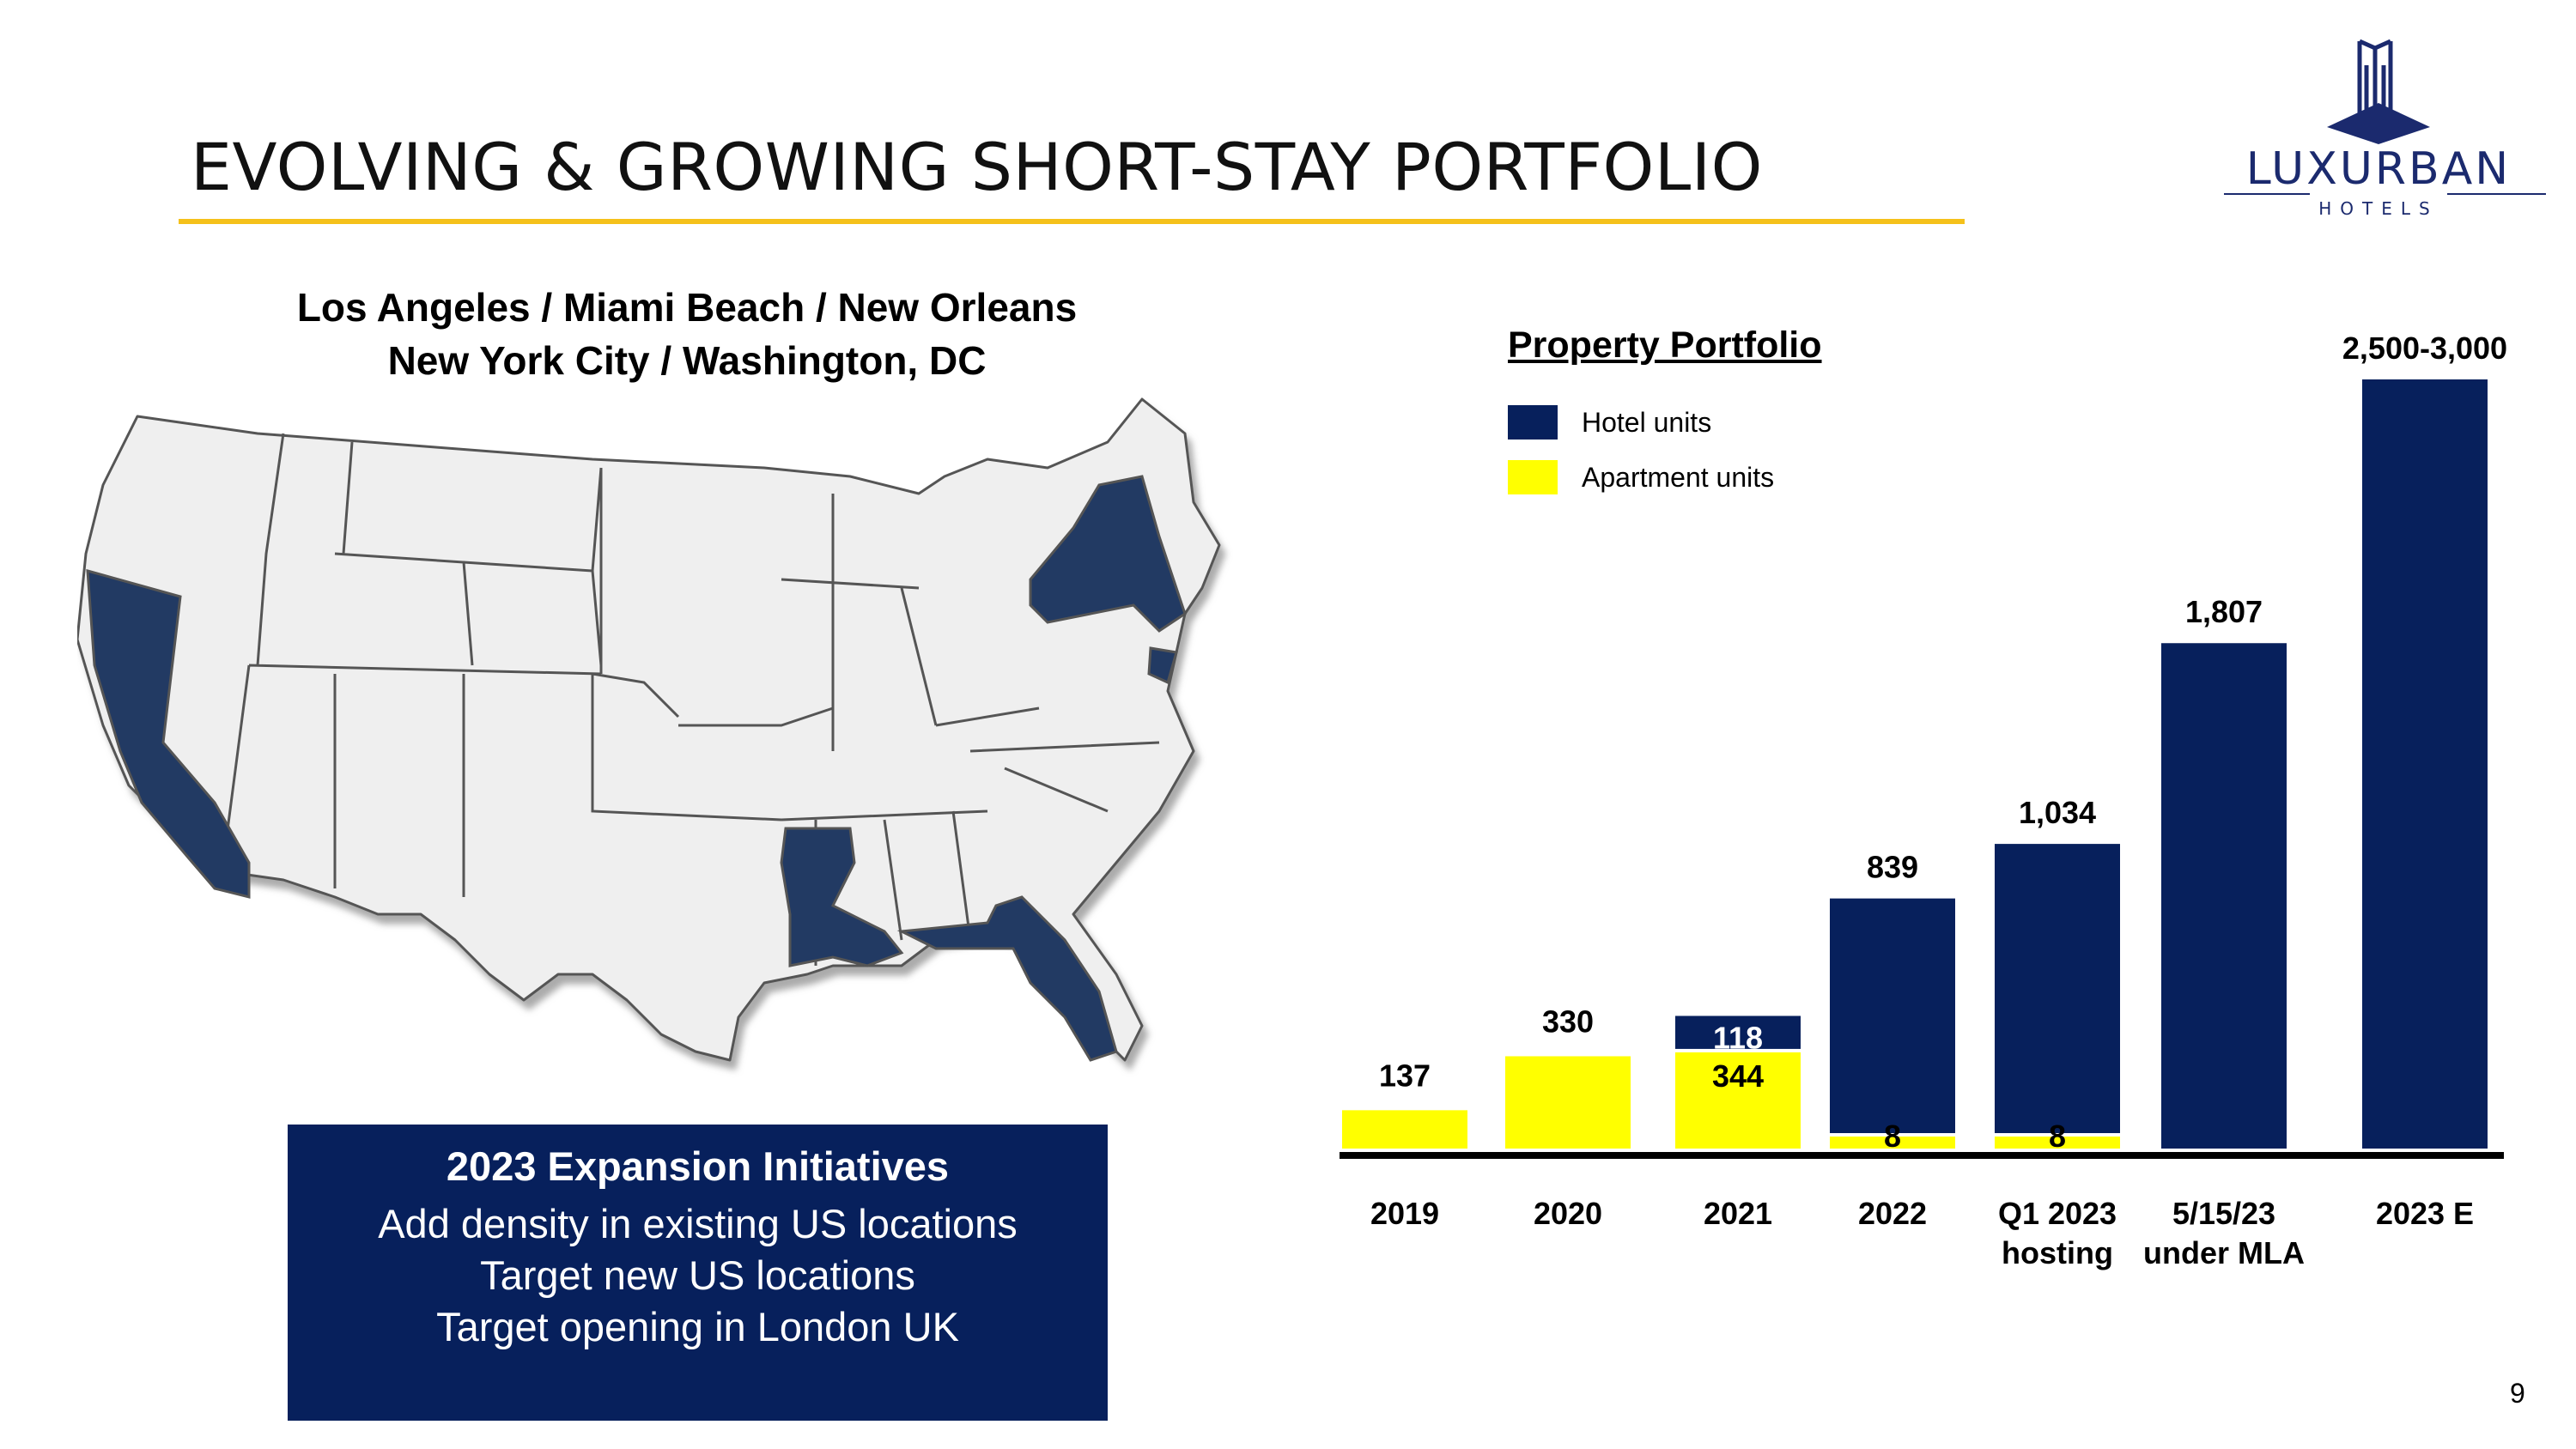 The image size is (2576, 1449). I want to click on x-tick-label: 2019, so click(1404, 1213).